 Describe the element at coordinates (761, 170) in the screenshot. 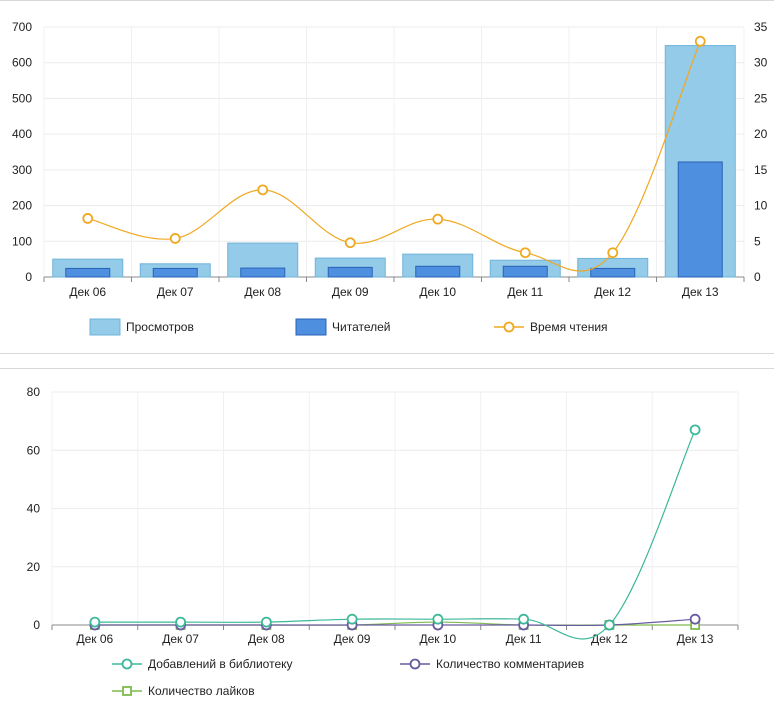

I see `y2-tick-label: 15` at that location.